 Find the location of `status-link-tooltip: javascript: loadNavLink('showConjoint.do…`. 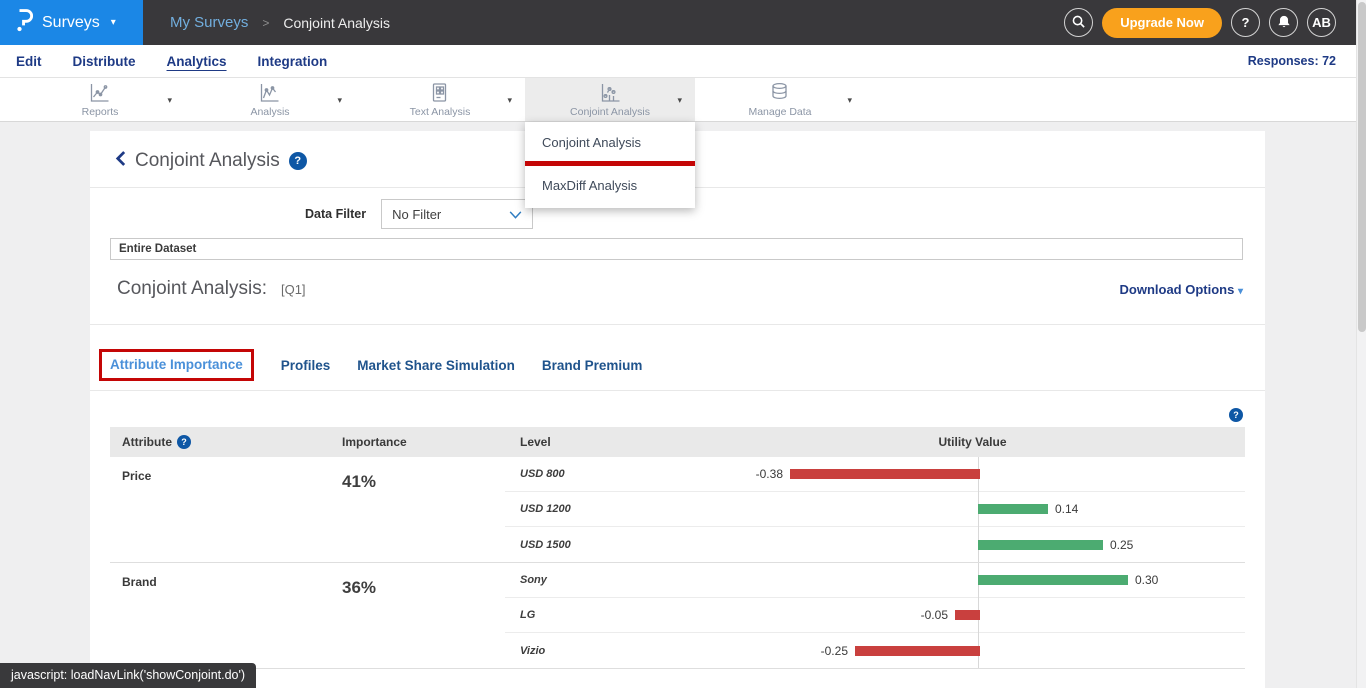

status-link-tooltip: javascript: loadNavLink('showConjoint.do… is located at coordinates (128, 675).